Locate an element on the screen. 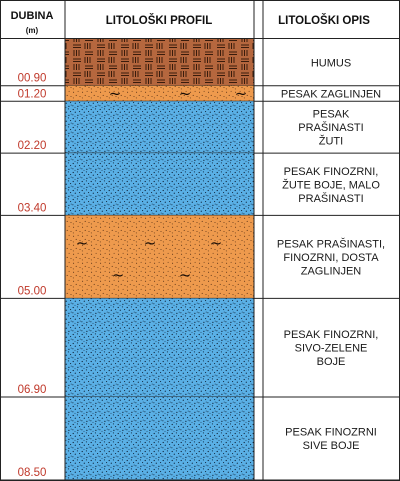  layer-description: PESAK PRAŠINASTI, is located at coordinates (331, 243).